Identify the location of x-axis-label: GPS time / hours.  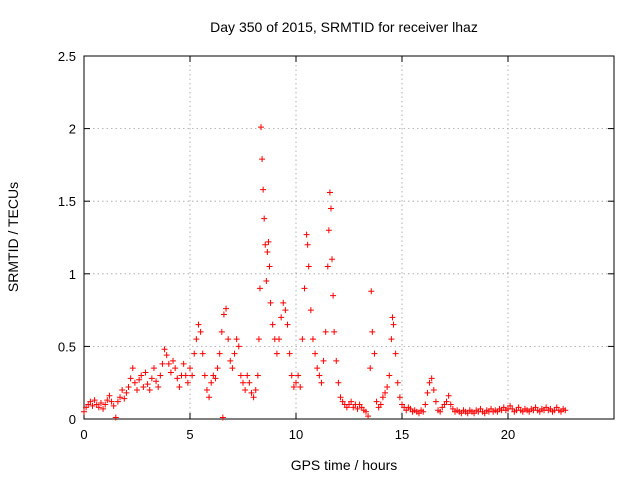
(344, 465).